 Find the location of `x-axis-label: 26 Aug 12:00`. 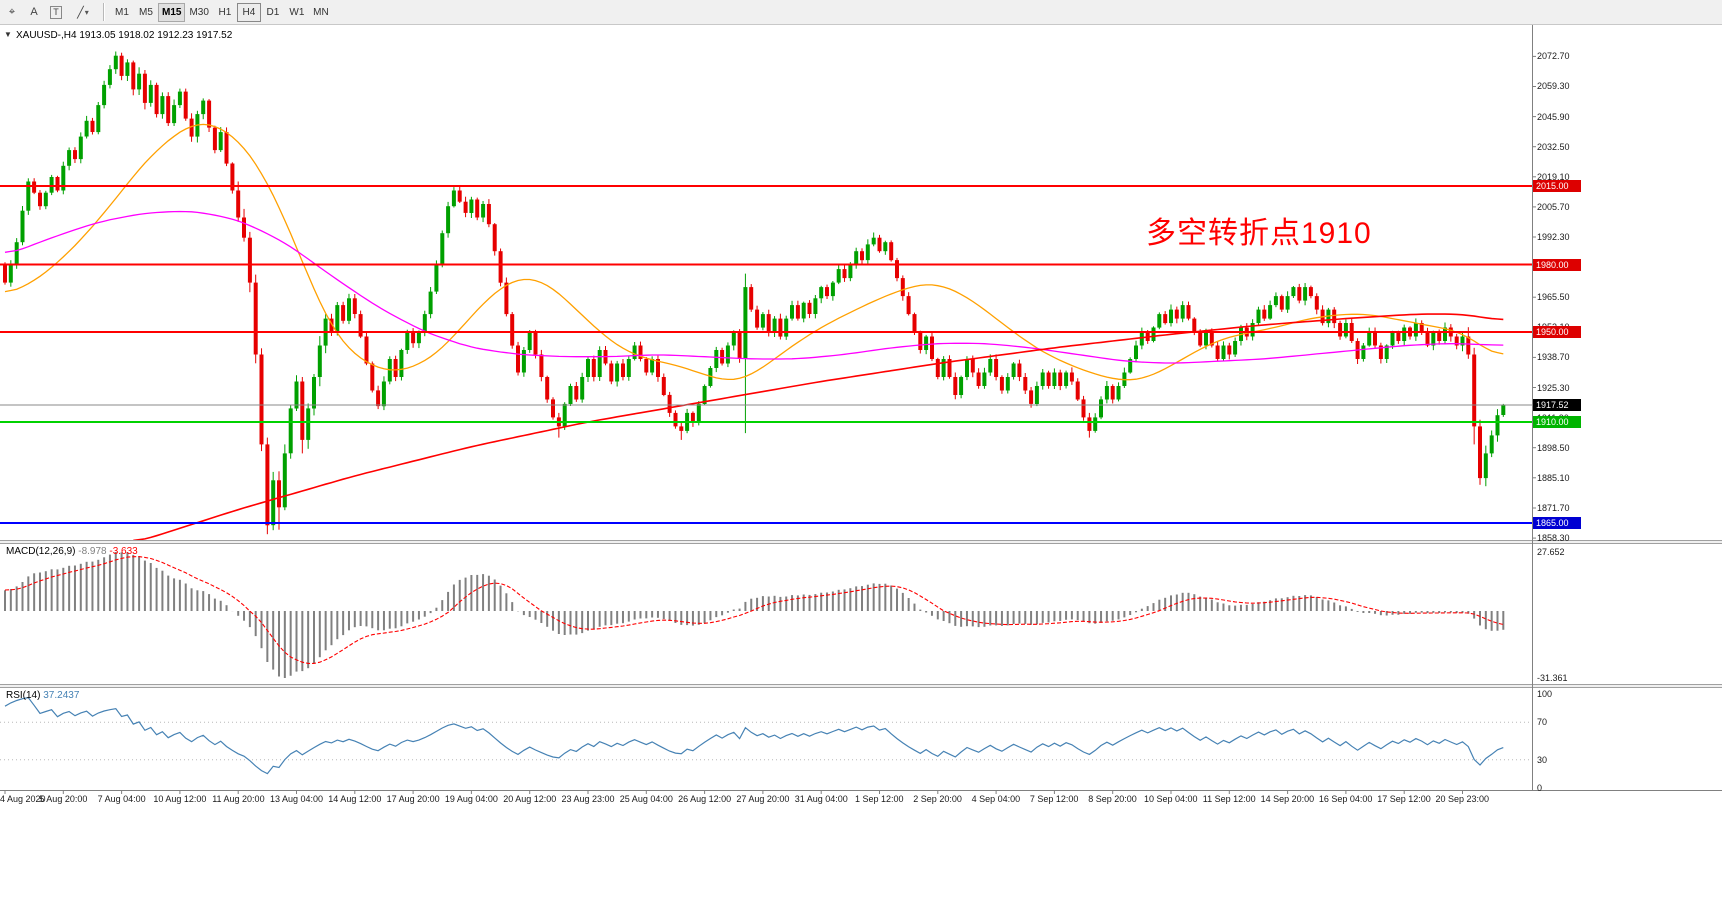

x-axis-label: 26 Aug 12:00 is located at coordinates (705, 799).